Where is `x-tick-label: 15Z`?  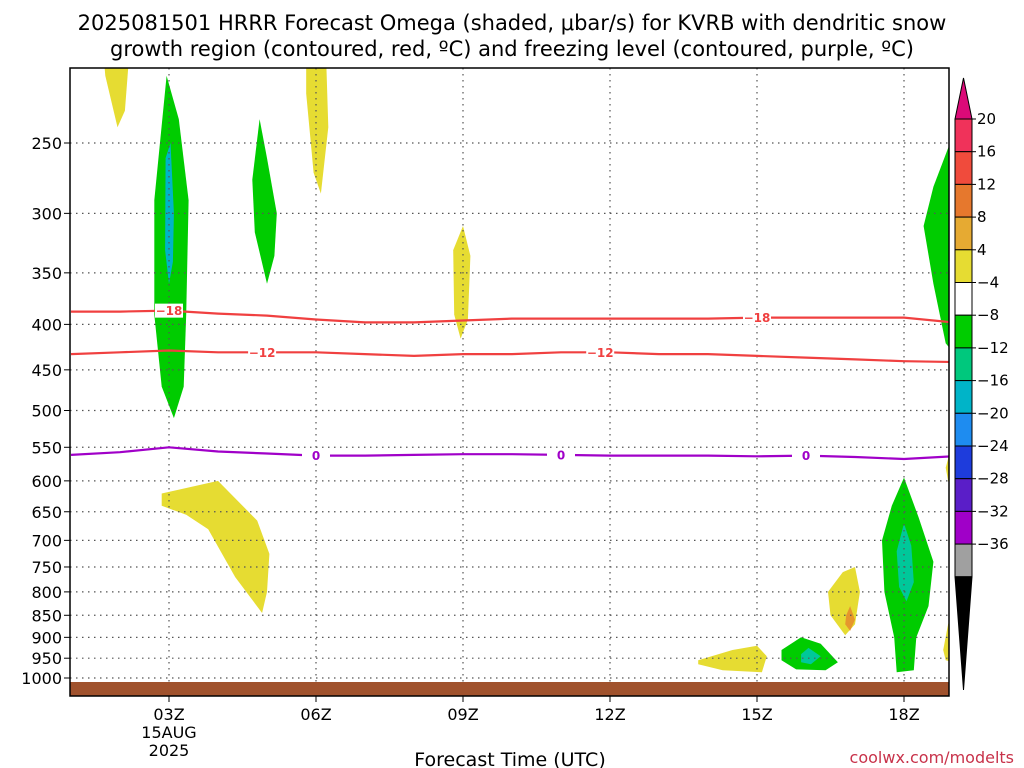
x-tick-label: 15Z is located at coordinates (756, 714).